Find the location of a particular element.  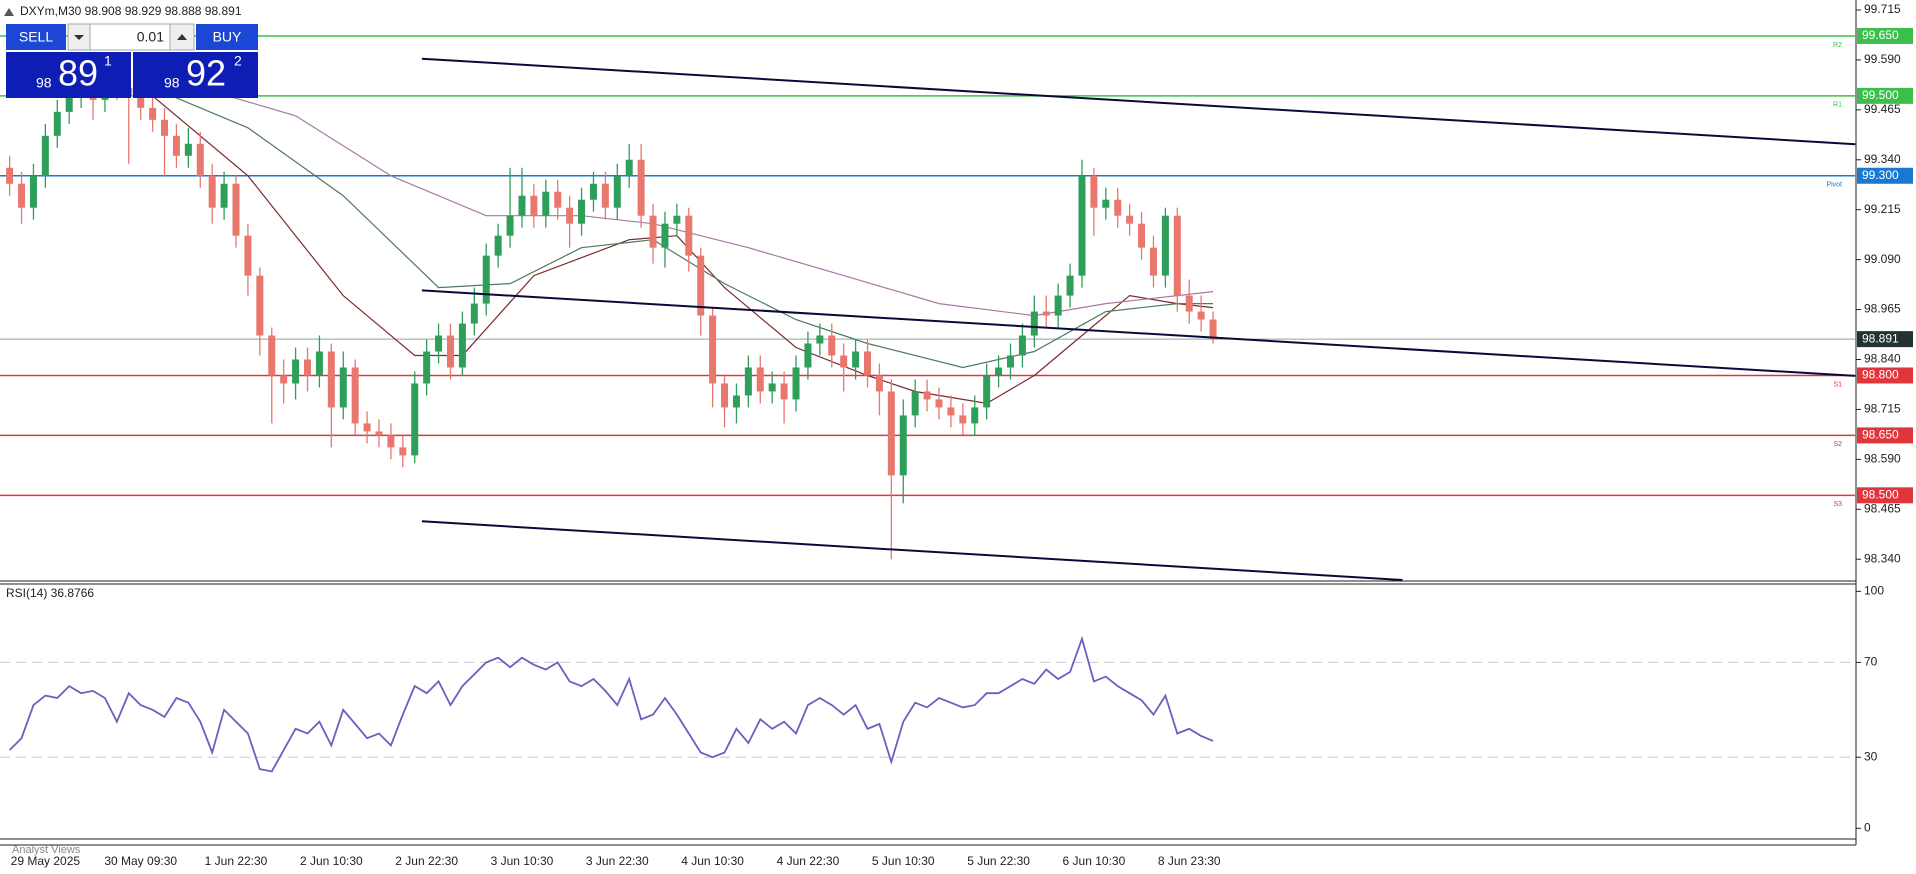

sell-button is located at coordinates (36, 37).